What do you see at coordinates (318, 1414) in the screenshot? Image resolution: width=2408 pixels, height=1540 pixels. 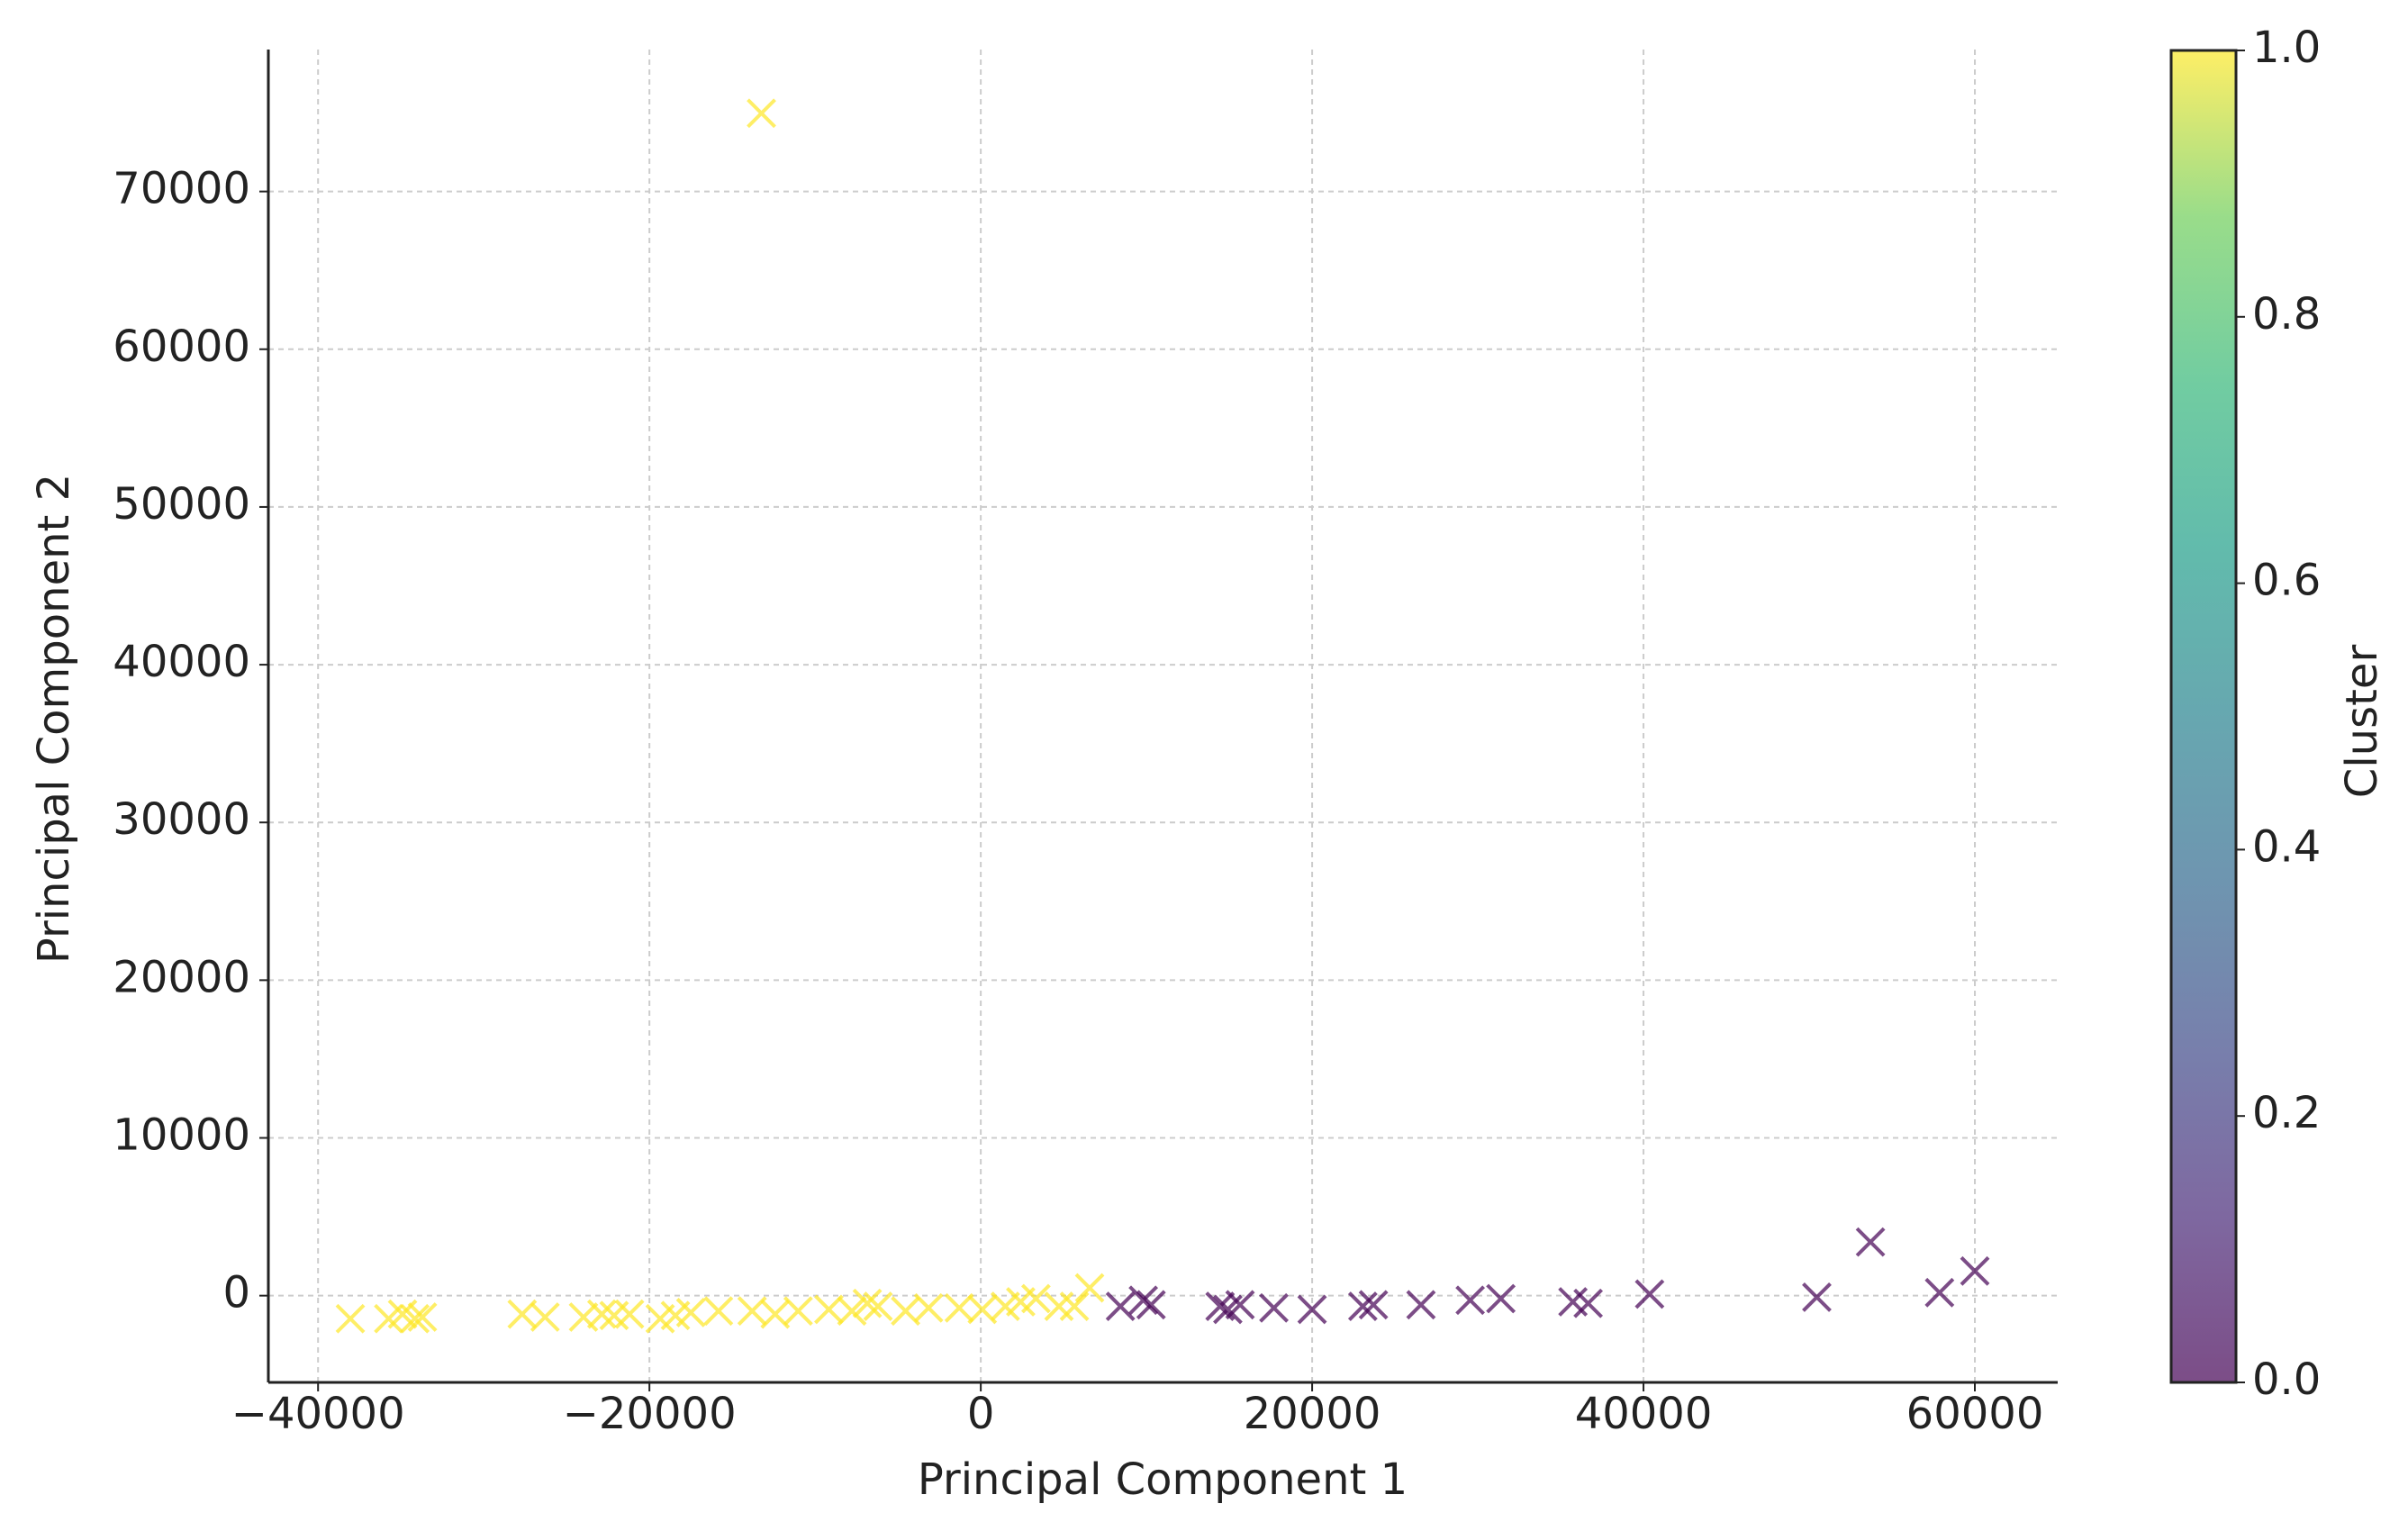 I see `x-tick-label: −40000` at bounding box center [318, 1414].